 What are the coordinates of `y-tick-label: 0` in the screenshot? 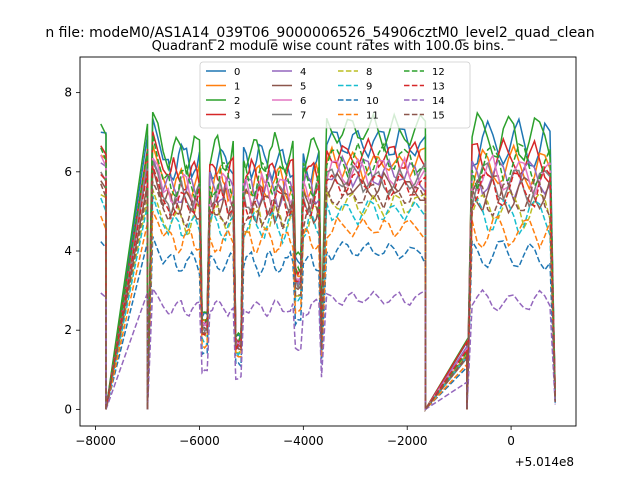 It's located at (68, 409).